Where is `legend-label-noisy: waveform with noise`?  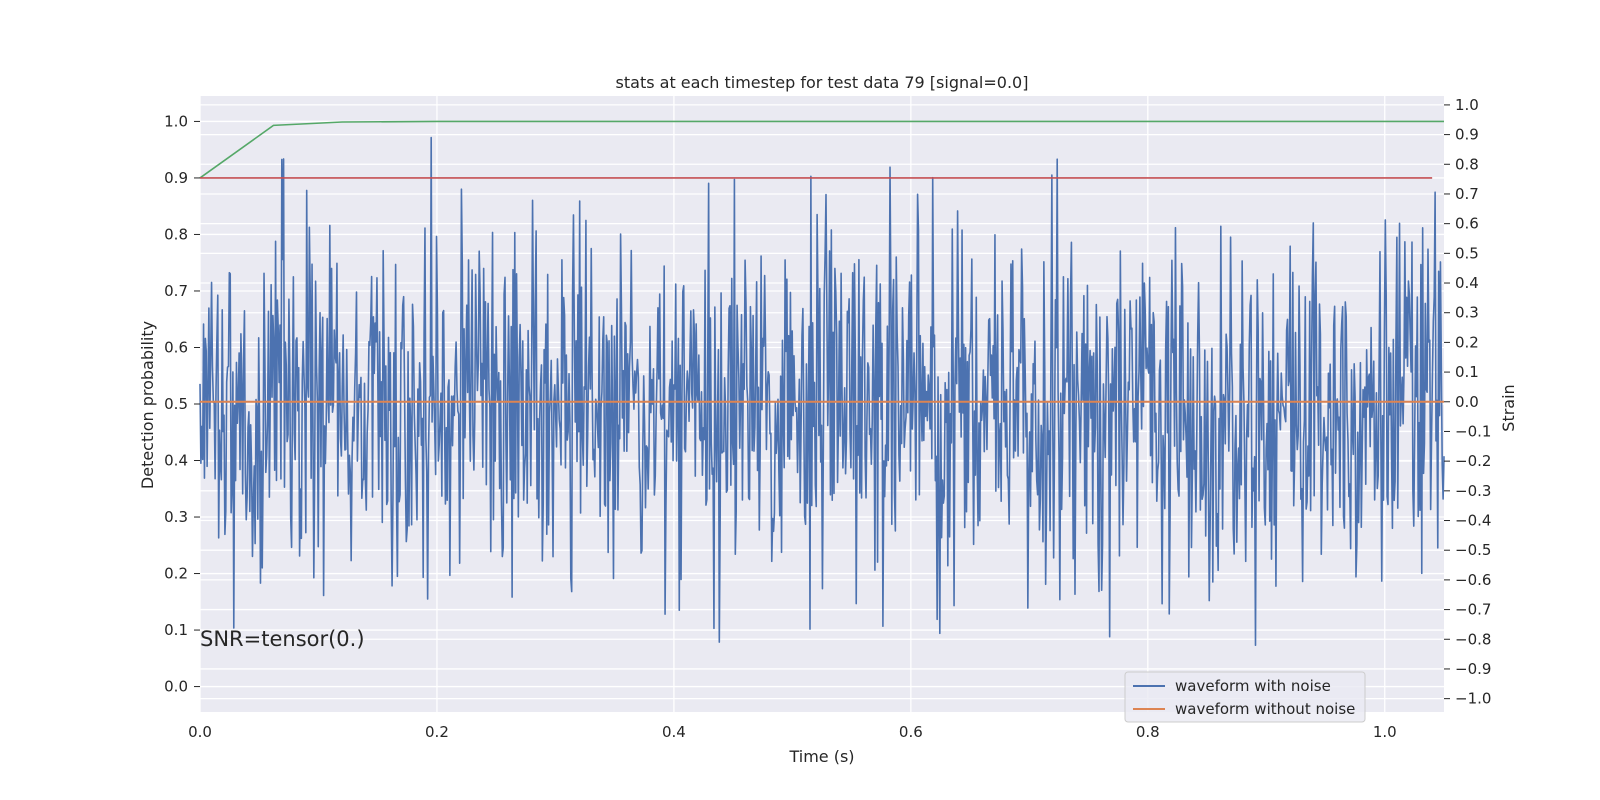
legend-label-noisy: waveform with noise is located at coordinates (1253, 686).